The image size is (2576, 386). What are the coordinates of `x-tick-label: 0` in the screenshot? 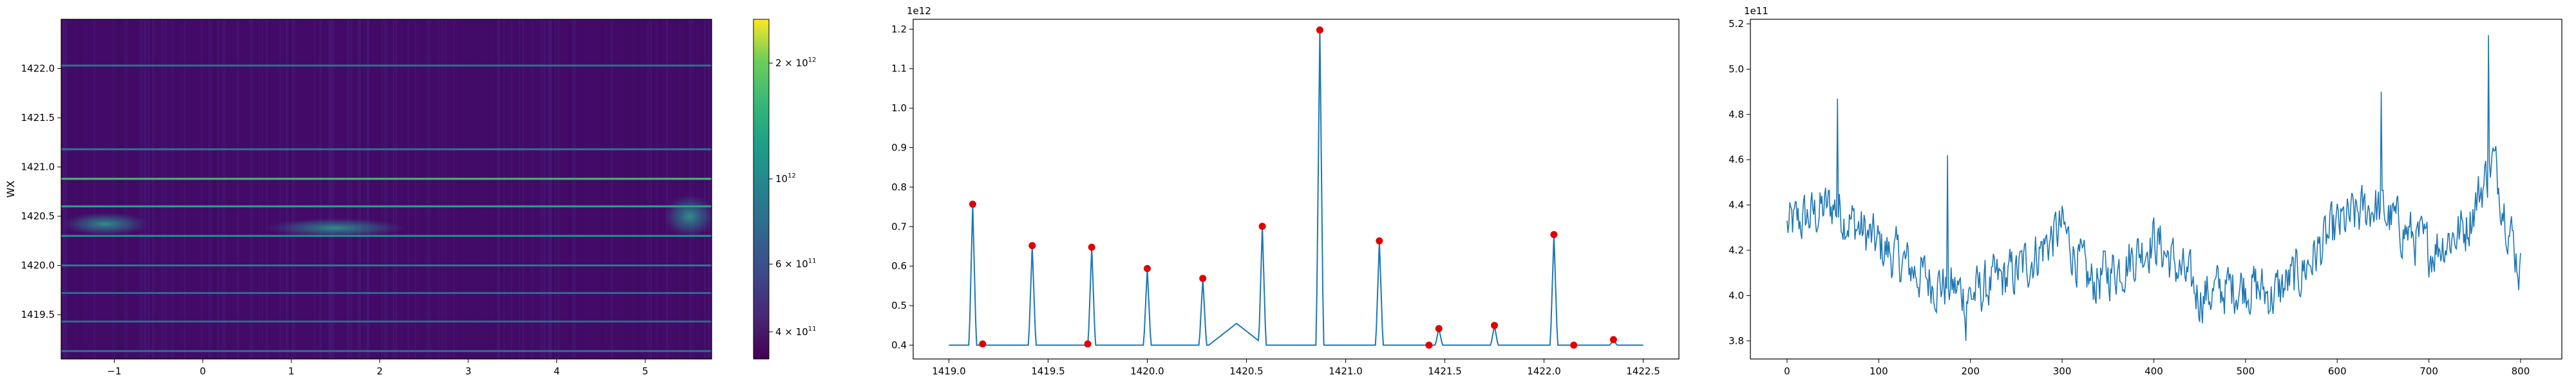 It's located at (203, 371).